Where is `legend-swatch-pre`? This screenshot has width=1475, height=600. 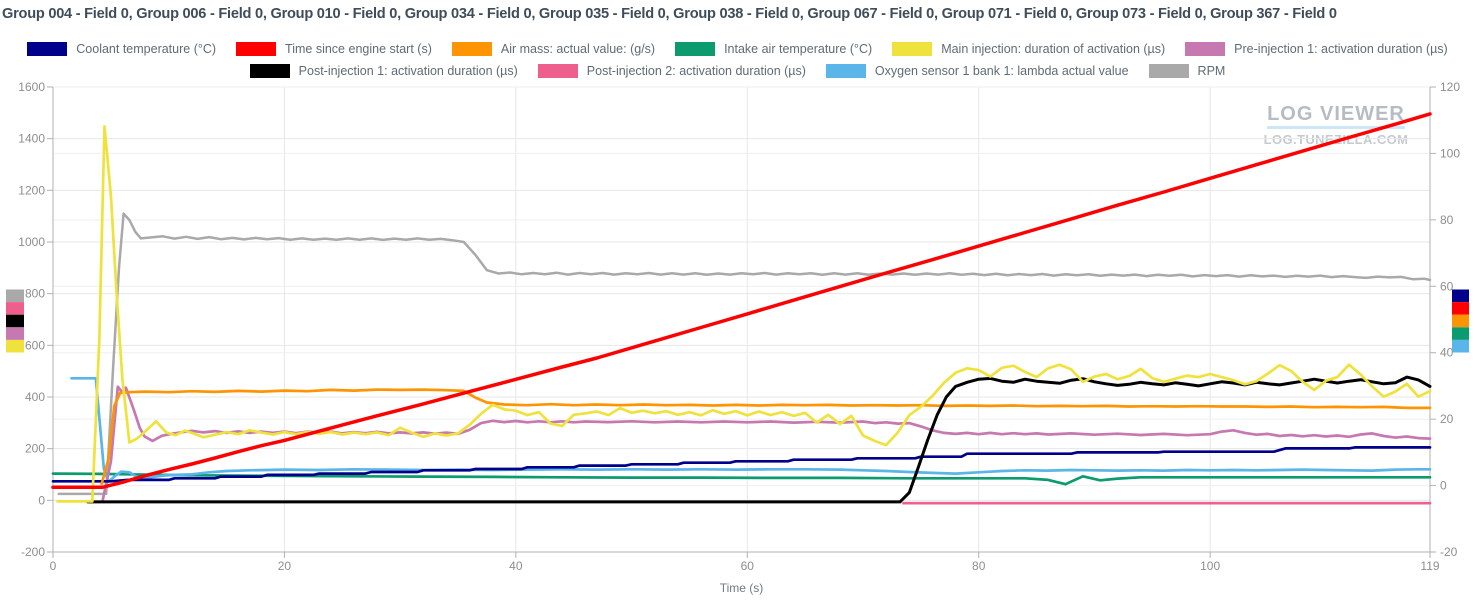
legend-swatch-pre is located at coordinates (1205, 49).